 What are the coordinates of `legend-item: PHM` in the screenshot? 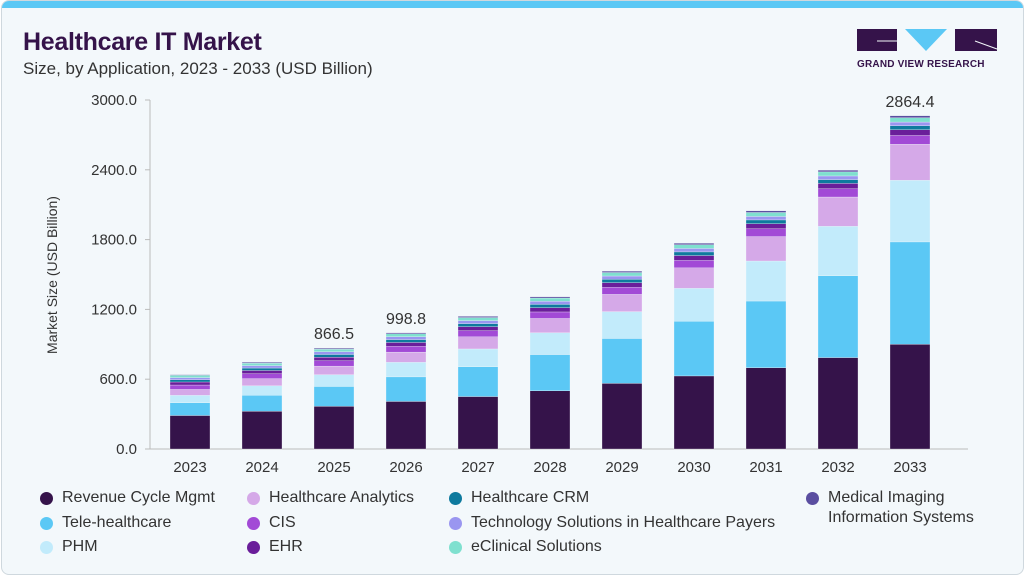 It's located at (69, 547).